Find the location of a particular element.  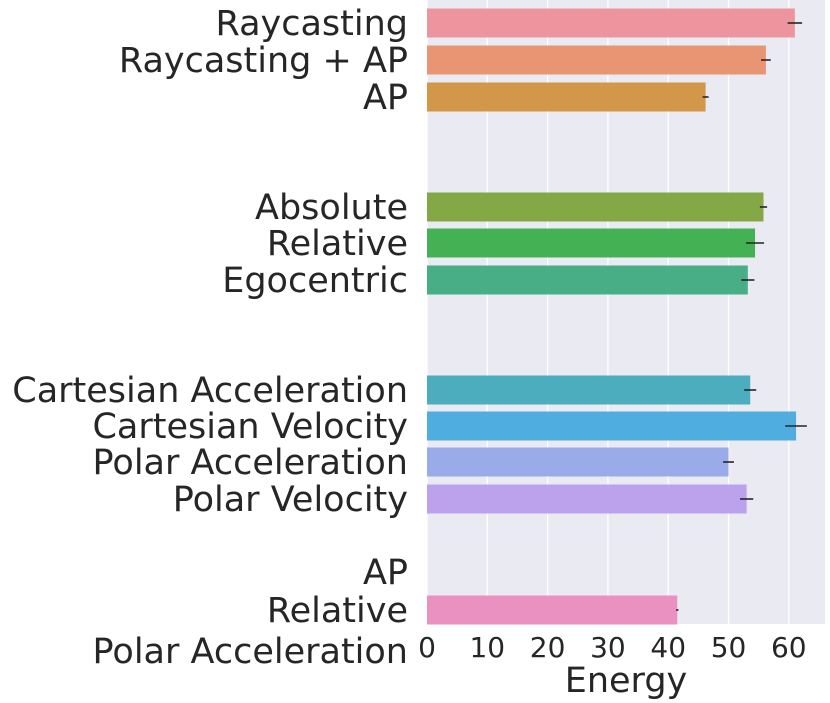

x-axis-title: Energy is located at coordinates (626, 681).